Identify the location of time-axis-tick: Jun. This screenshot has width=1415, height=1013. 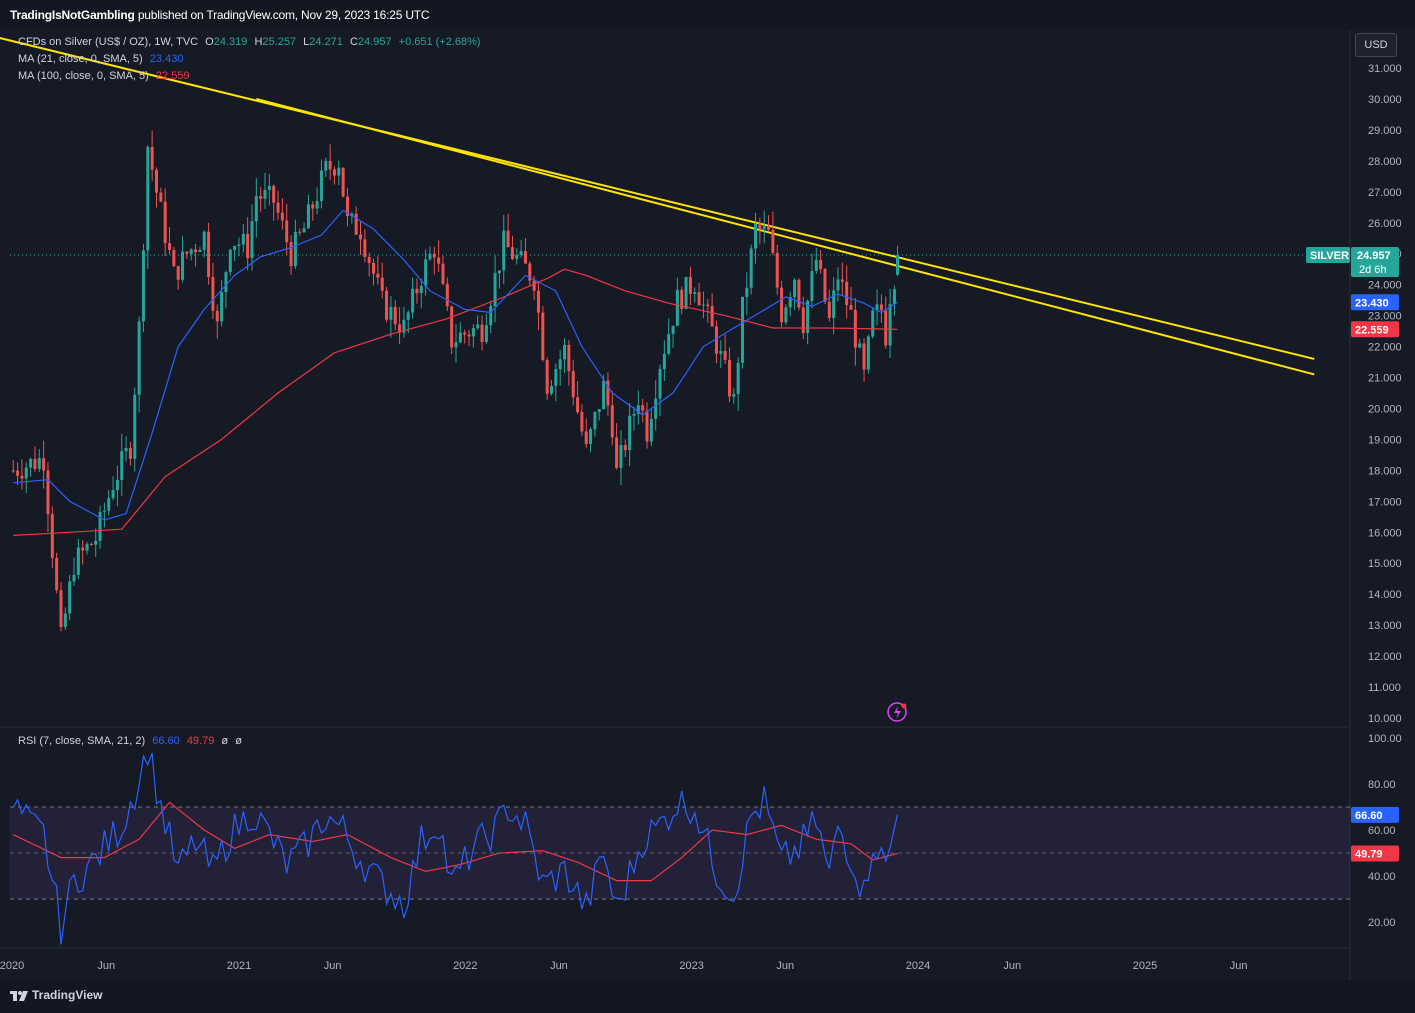
(333, 966).